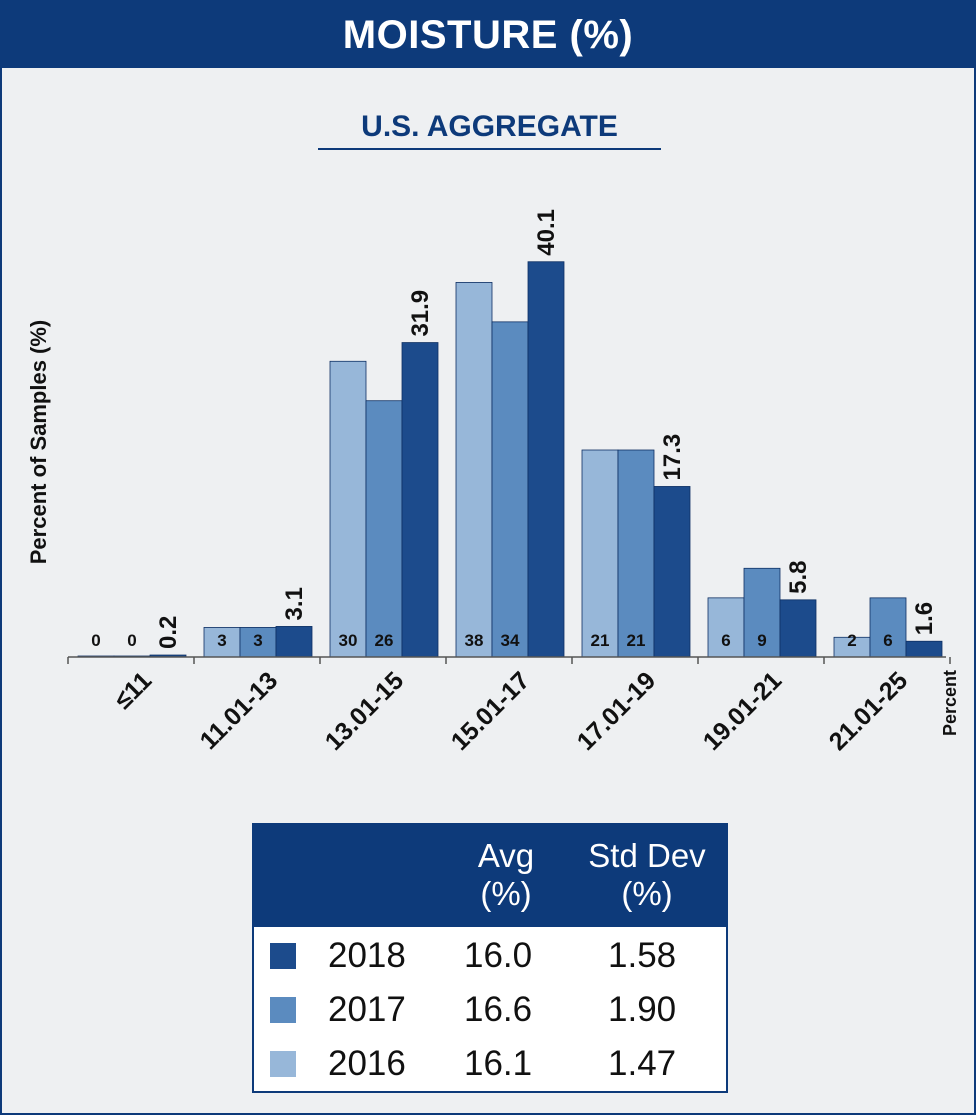 This screenshot has width=976, height=1115. Describe the element at coordinates (642, 1063) in the screenshot. I see `row-std: 1.47` at that location.